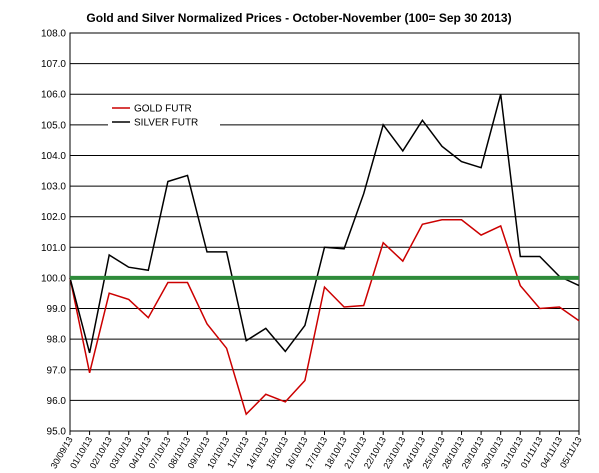  Describe the element at coordinates (53, 217) in the screenshot. I see `y-tick-label: 102.0` at that location.